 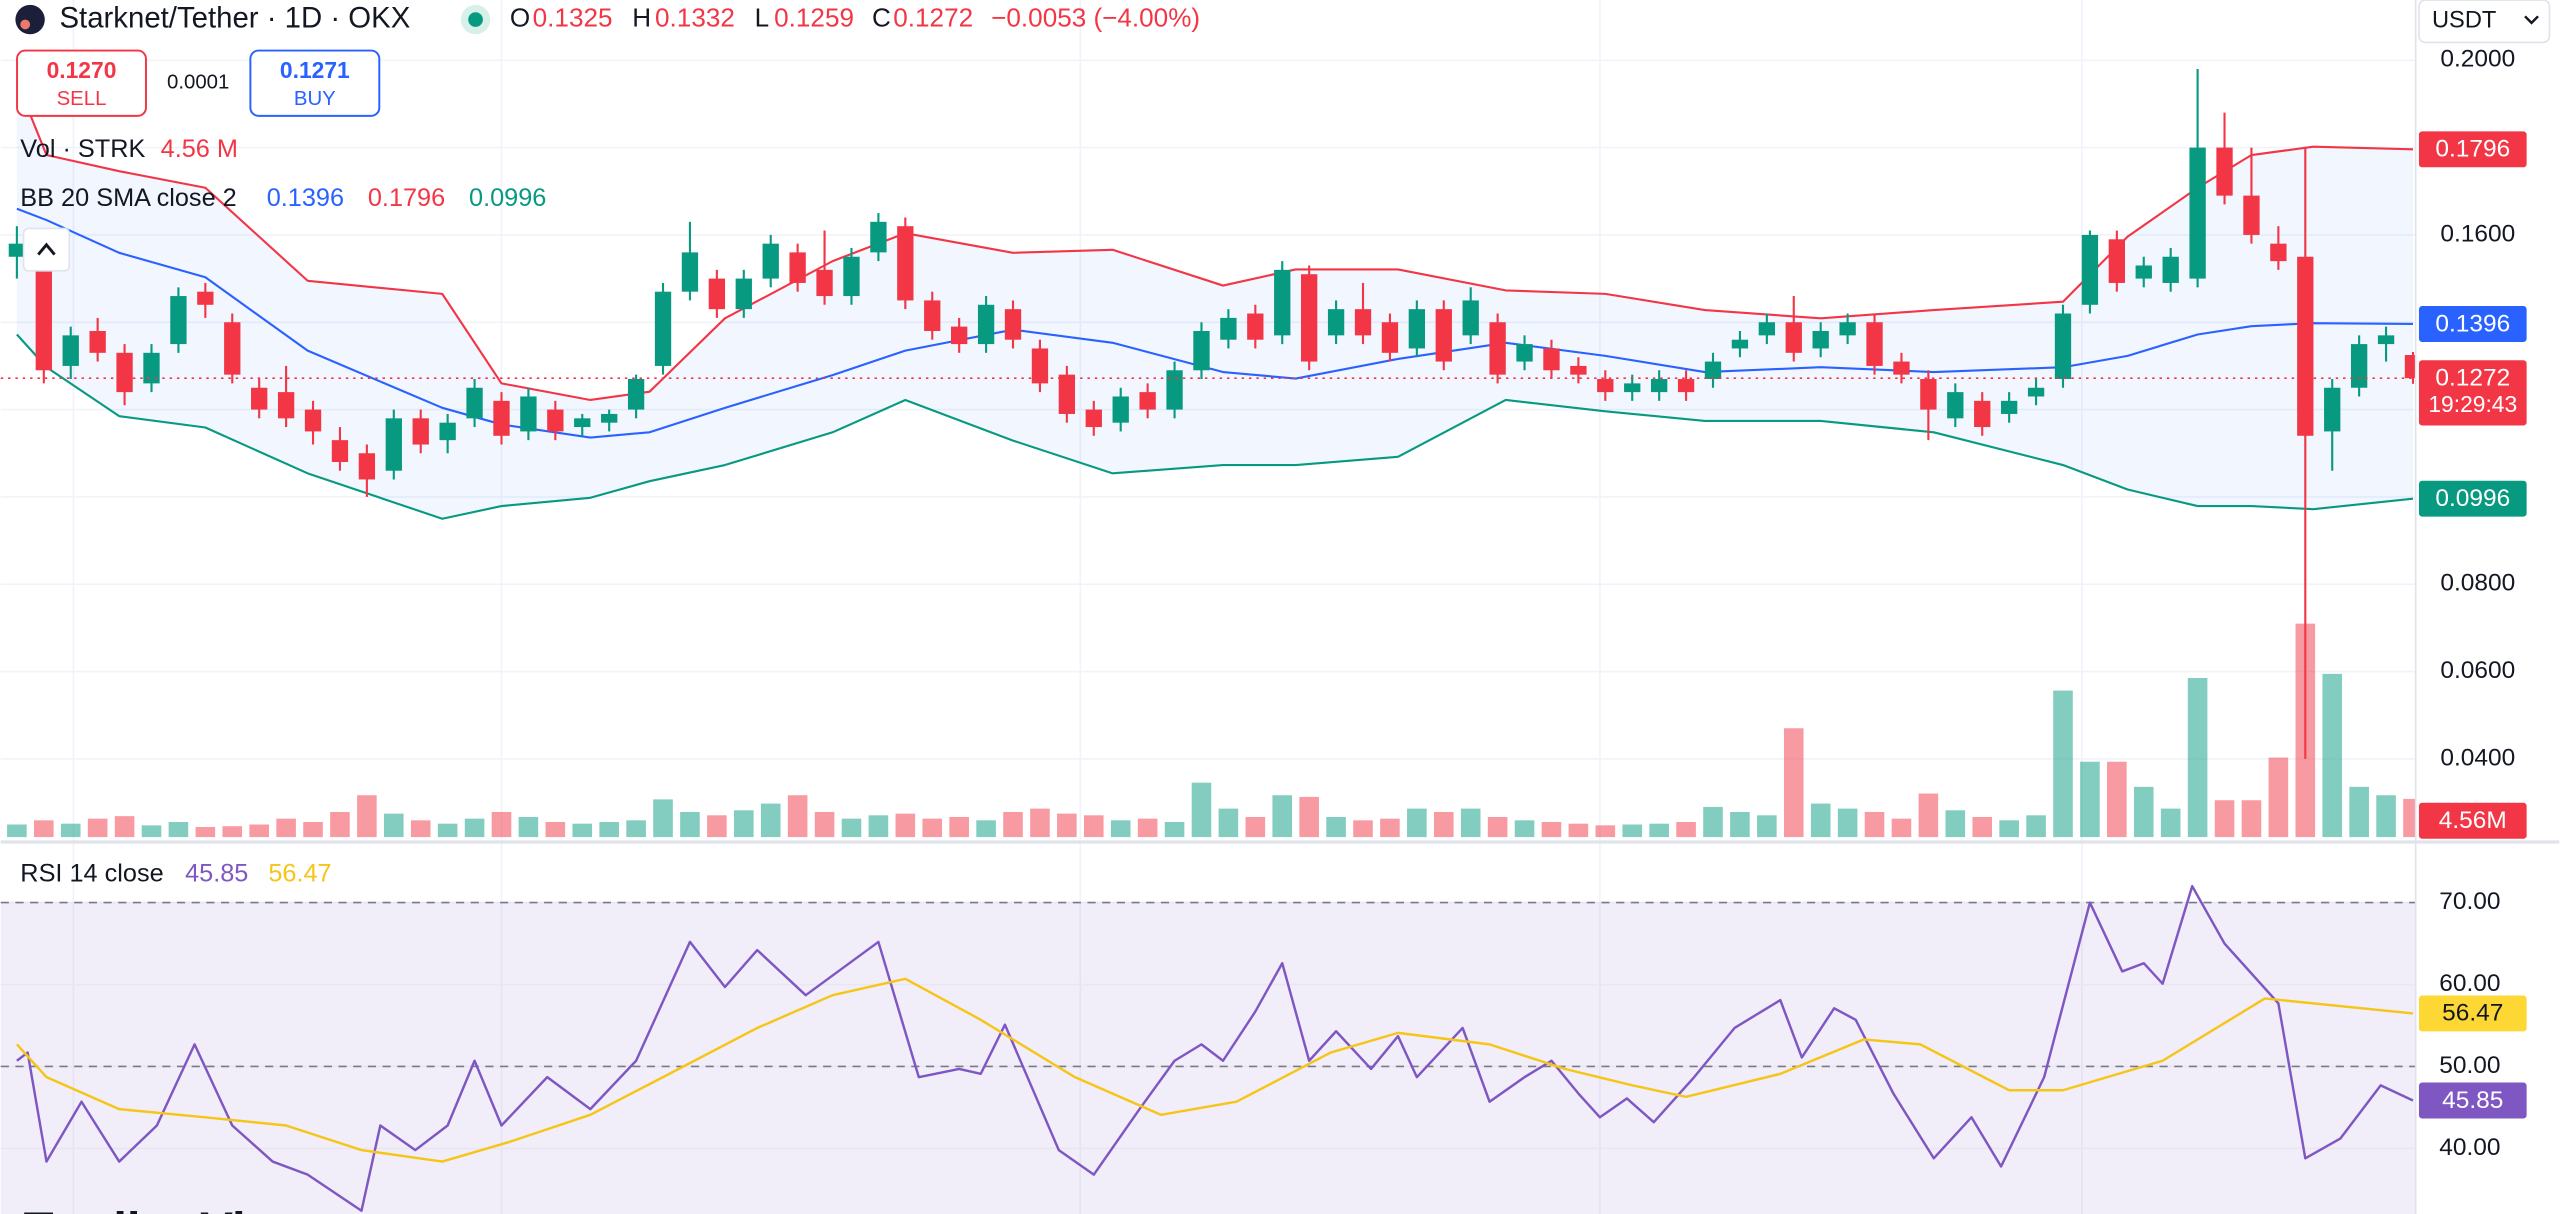 What do you see at coordinates (2472, 377) in the screenshot?
I see `last-price-badge: 0.1272` at bounding box center [2472, 377].